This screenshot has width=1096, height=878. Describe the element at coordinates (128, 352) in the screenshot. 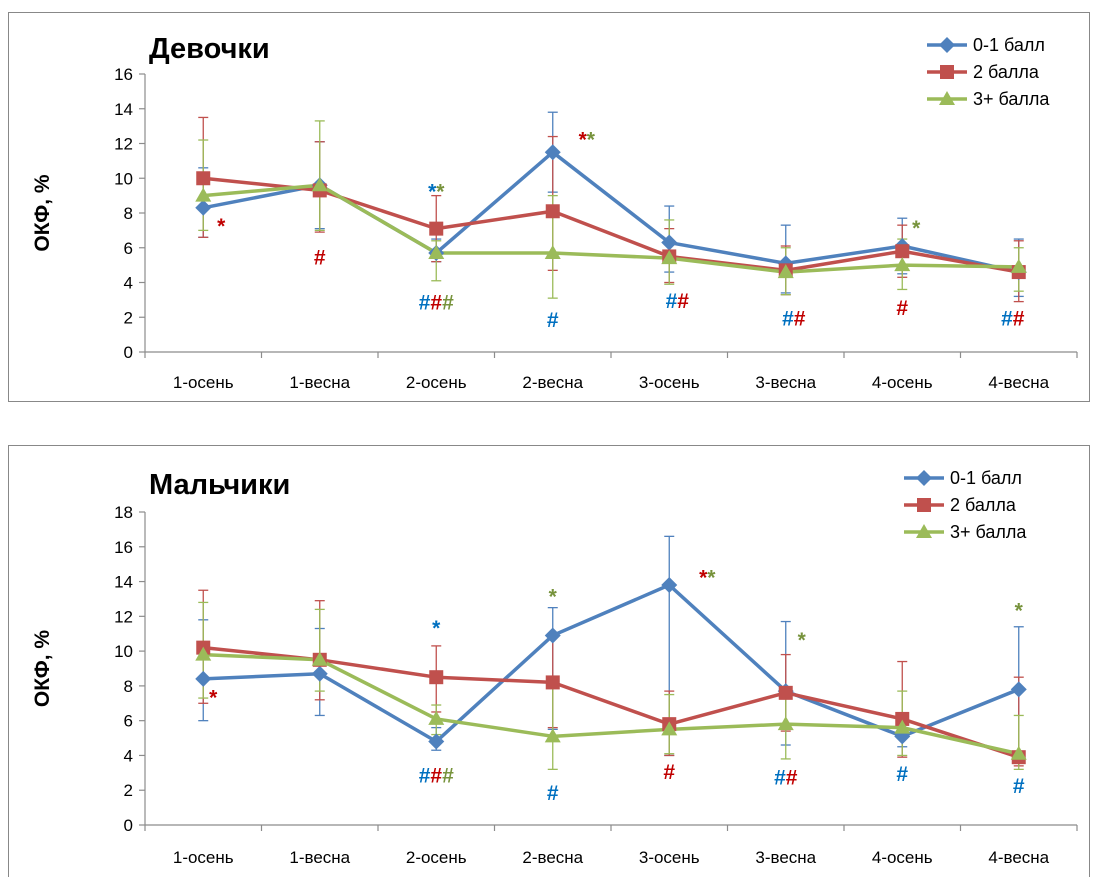

I see `y-tick-label: 0` at that location.